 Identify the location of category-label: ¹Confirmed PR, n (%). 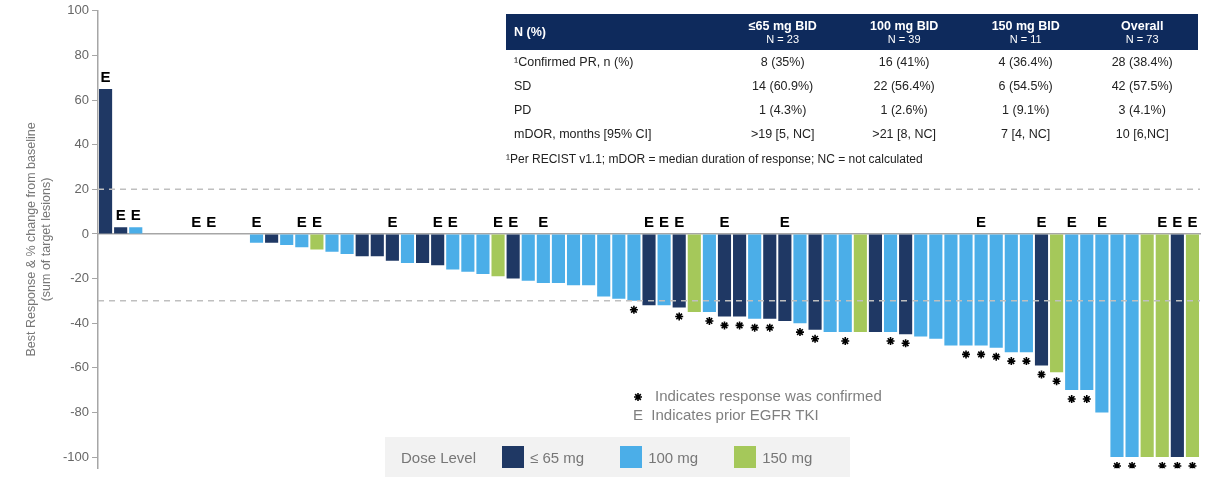
(574, 62).